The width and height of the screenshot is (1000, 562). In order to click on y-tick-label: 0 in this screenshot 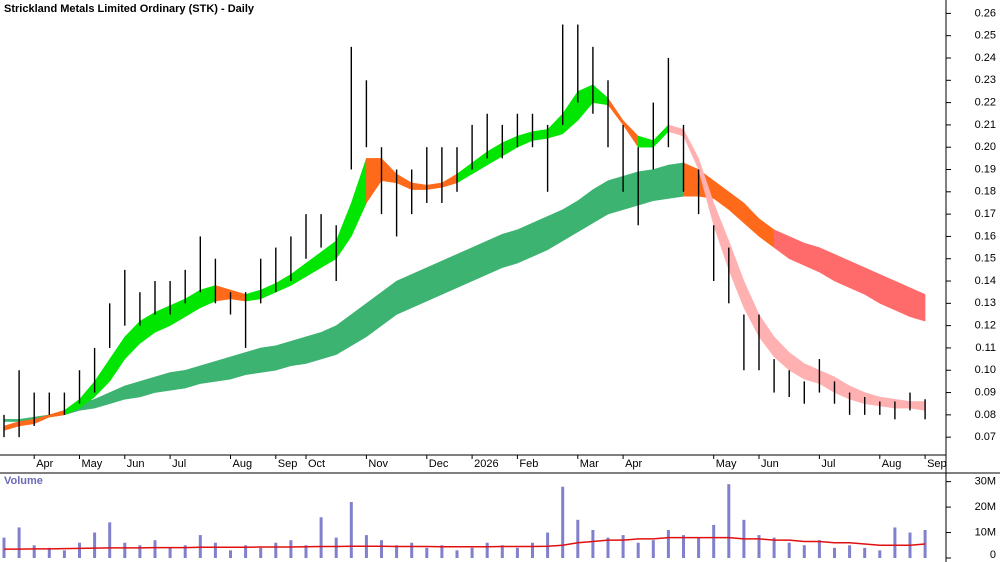, I will do `click(993, 555)`.